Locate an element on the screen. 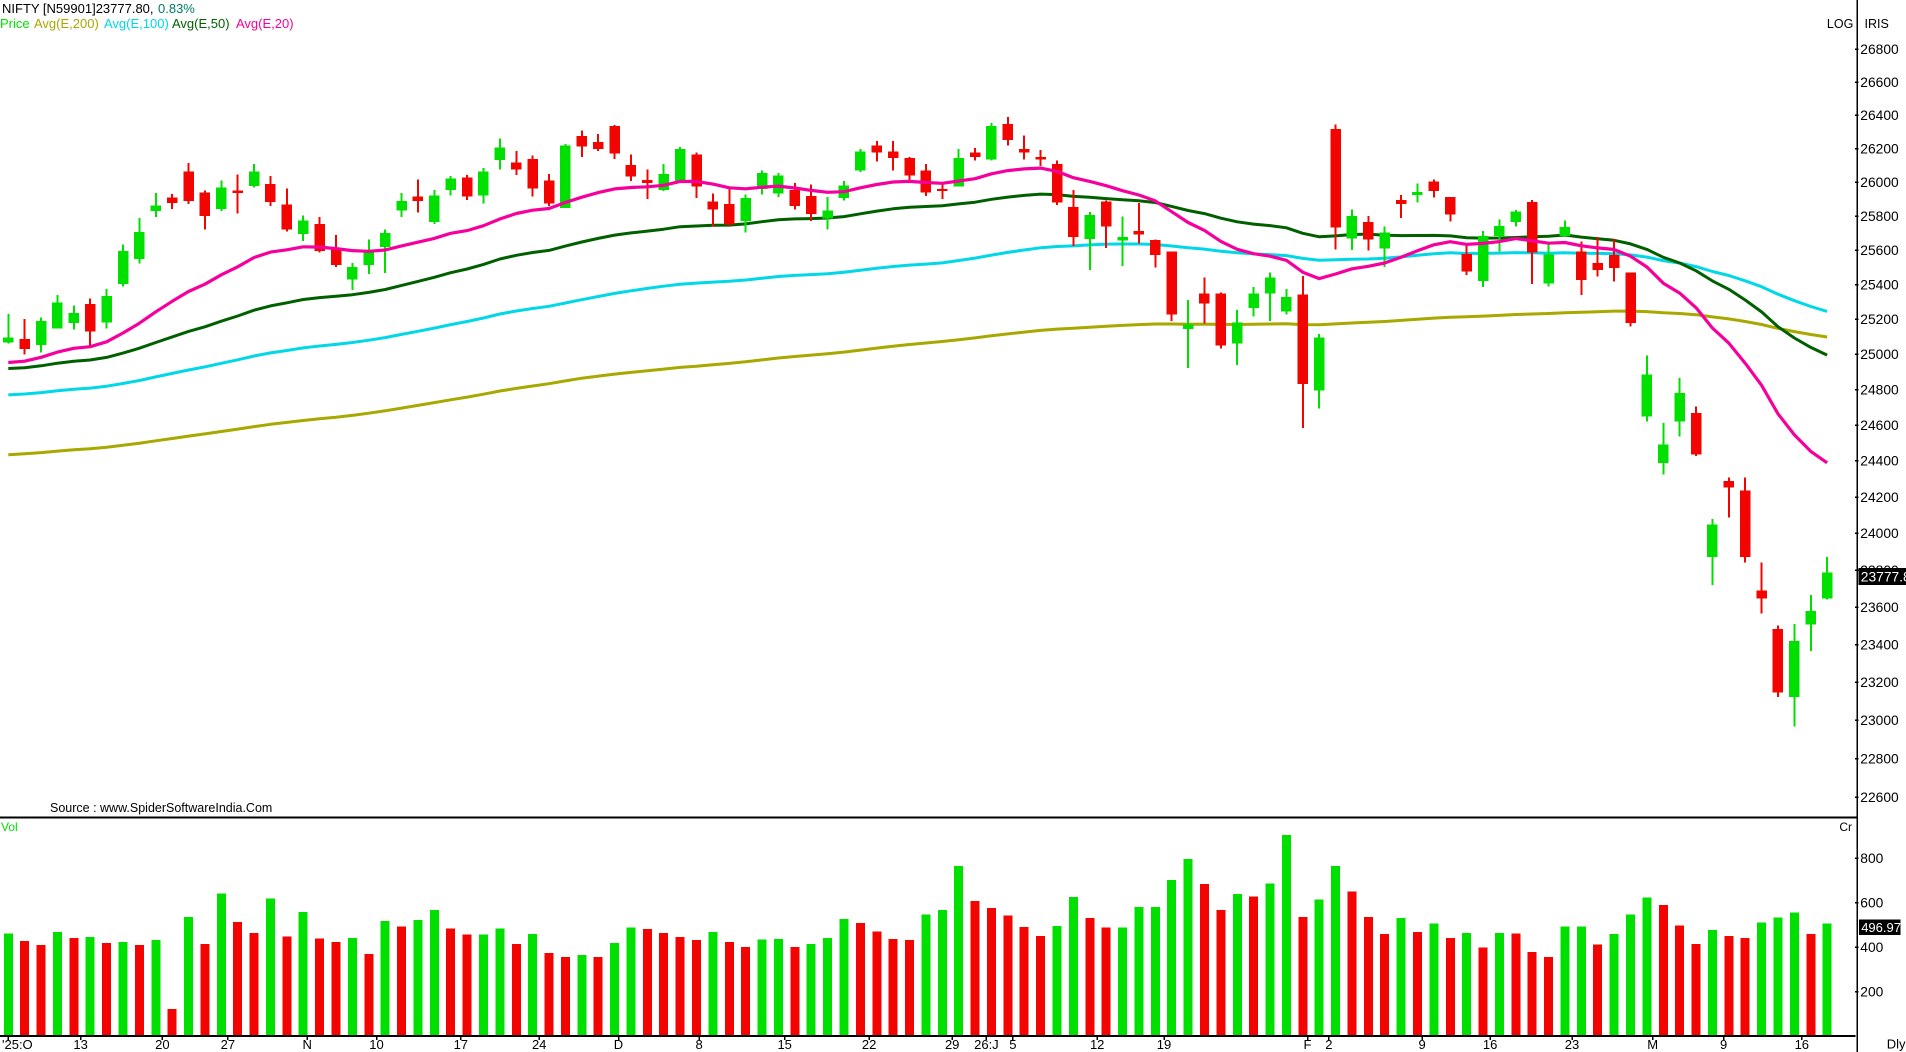 This screenshot has height=1052, width=1906. svg-text: M is located at coordinates (1652, 1044).